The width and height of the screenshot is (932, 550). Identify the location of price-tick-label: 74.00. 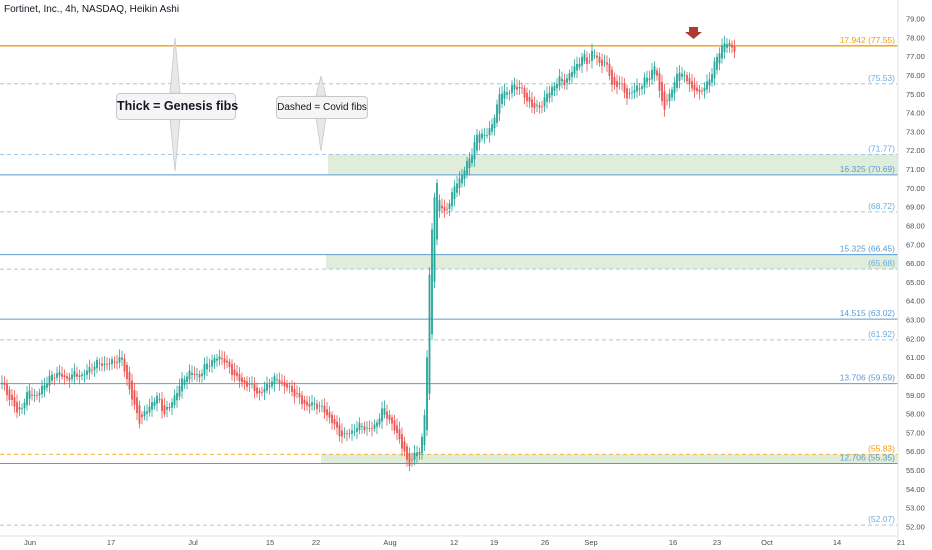
(915, 113).